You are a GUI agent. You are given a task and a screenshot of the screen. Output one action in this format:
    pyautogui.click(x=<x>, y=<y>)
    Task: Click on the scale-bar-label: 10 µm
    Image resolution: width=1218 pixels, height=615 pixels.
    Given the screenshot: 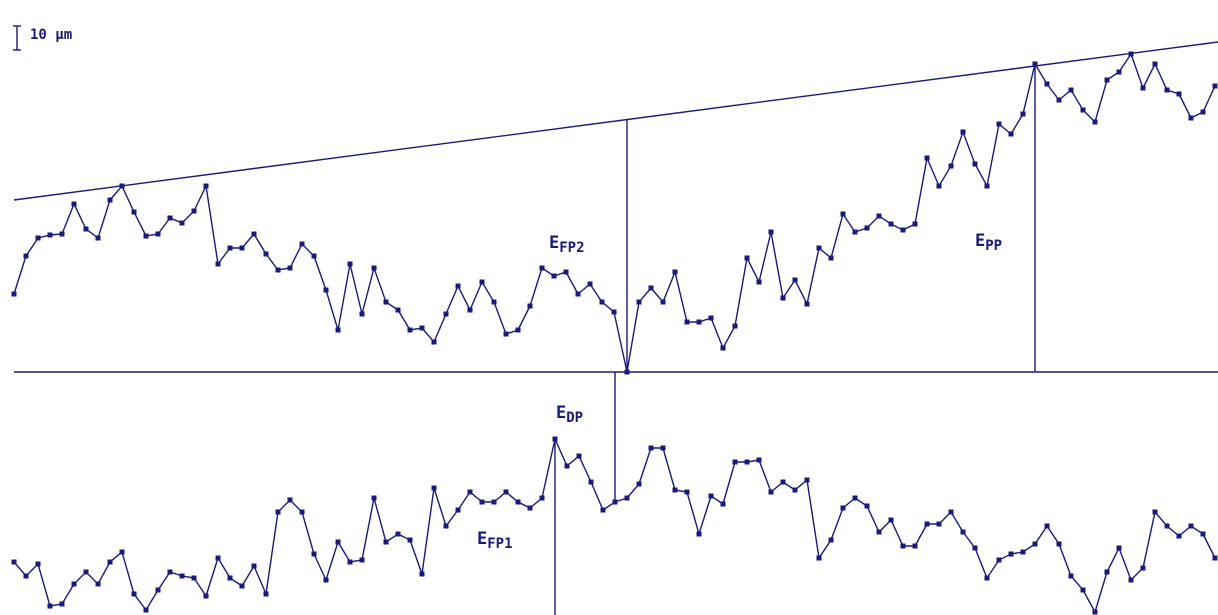 What is the action you would take?
    pyautogui.click(x=51, y=35)
    